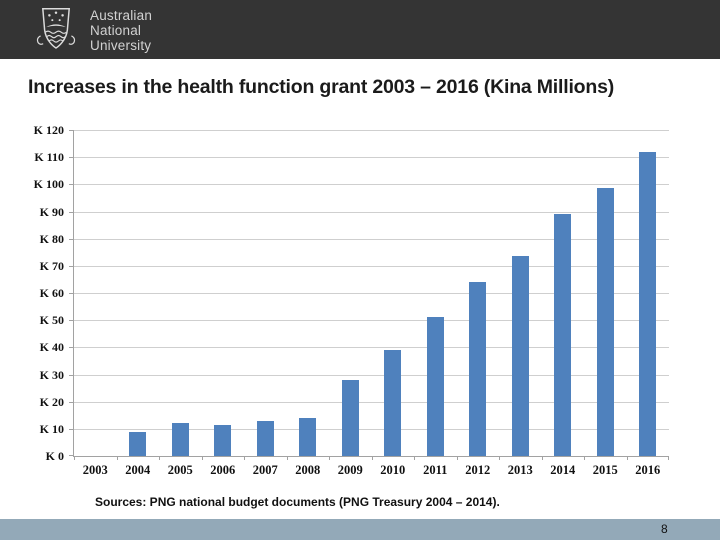 The image size is (720, 540). Describe the element at coordinates (51, 265) in the screenshot. I see `y-axis-label: K 70` at that location.